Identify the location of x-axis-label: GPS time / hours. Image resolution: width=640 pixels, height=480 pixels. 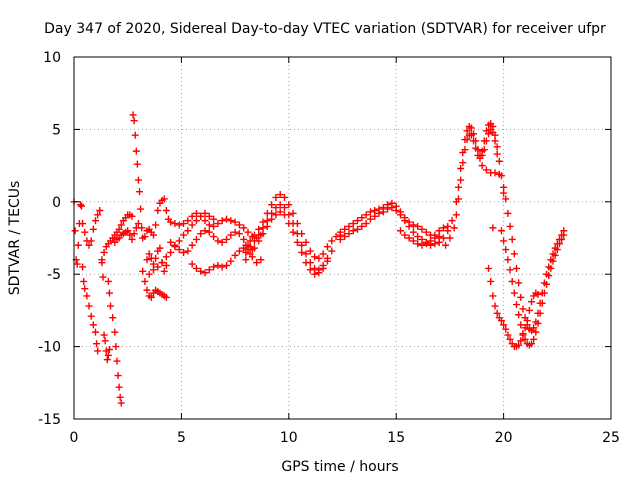
(339, 467).